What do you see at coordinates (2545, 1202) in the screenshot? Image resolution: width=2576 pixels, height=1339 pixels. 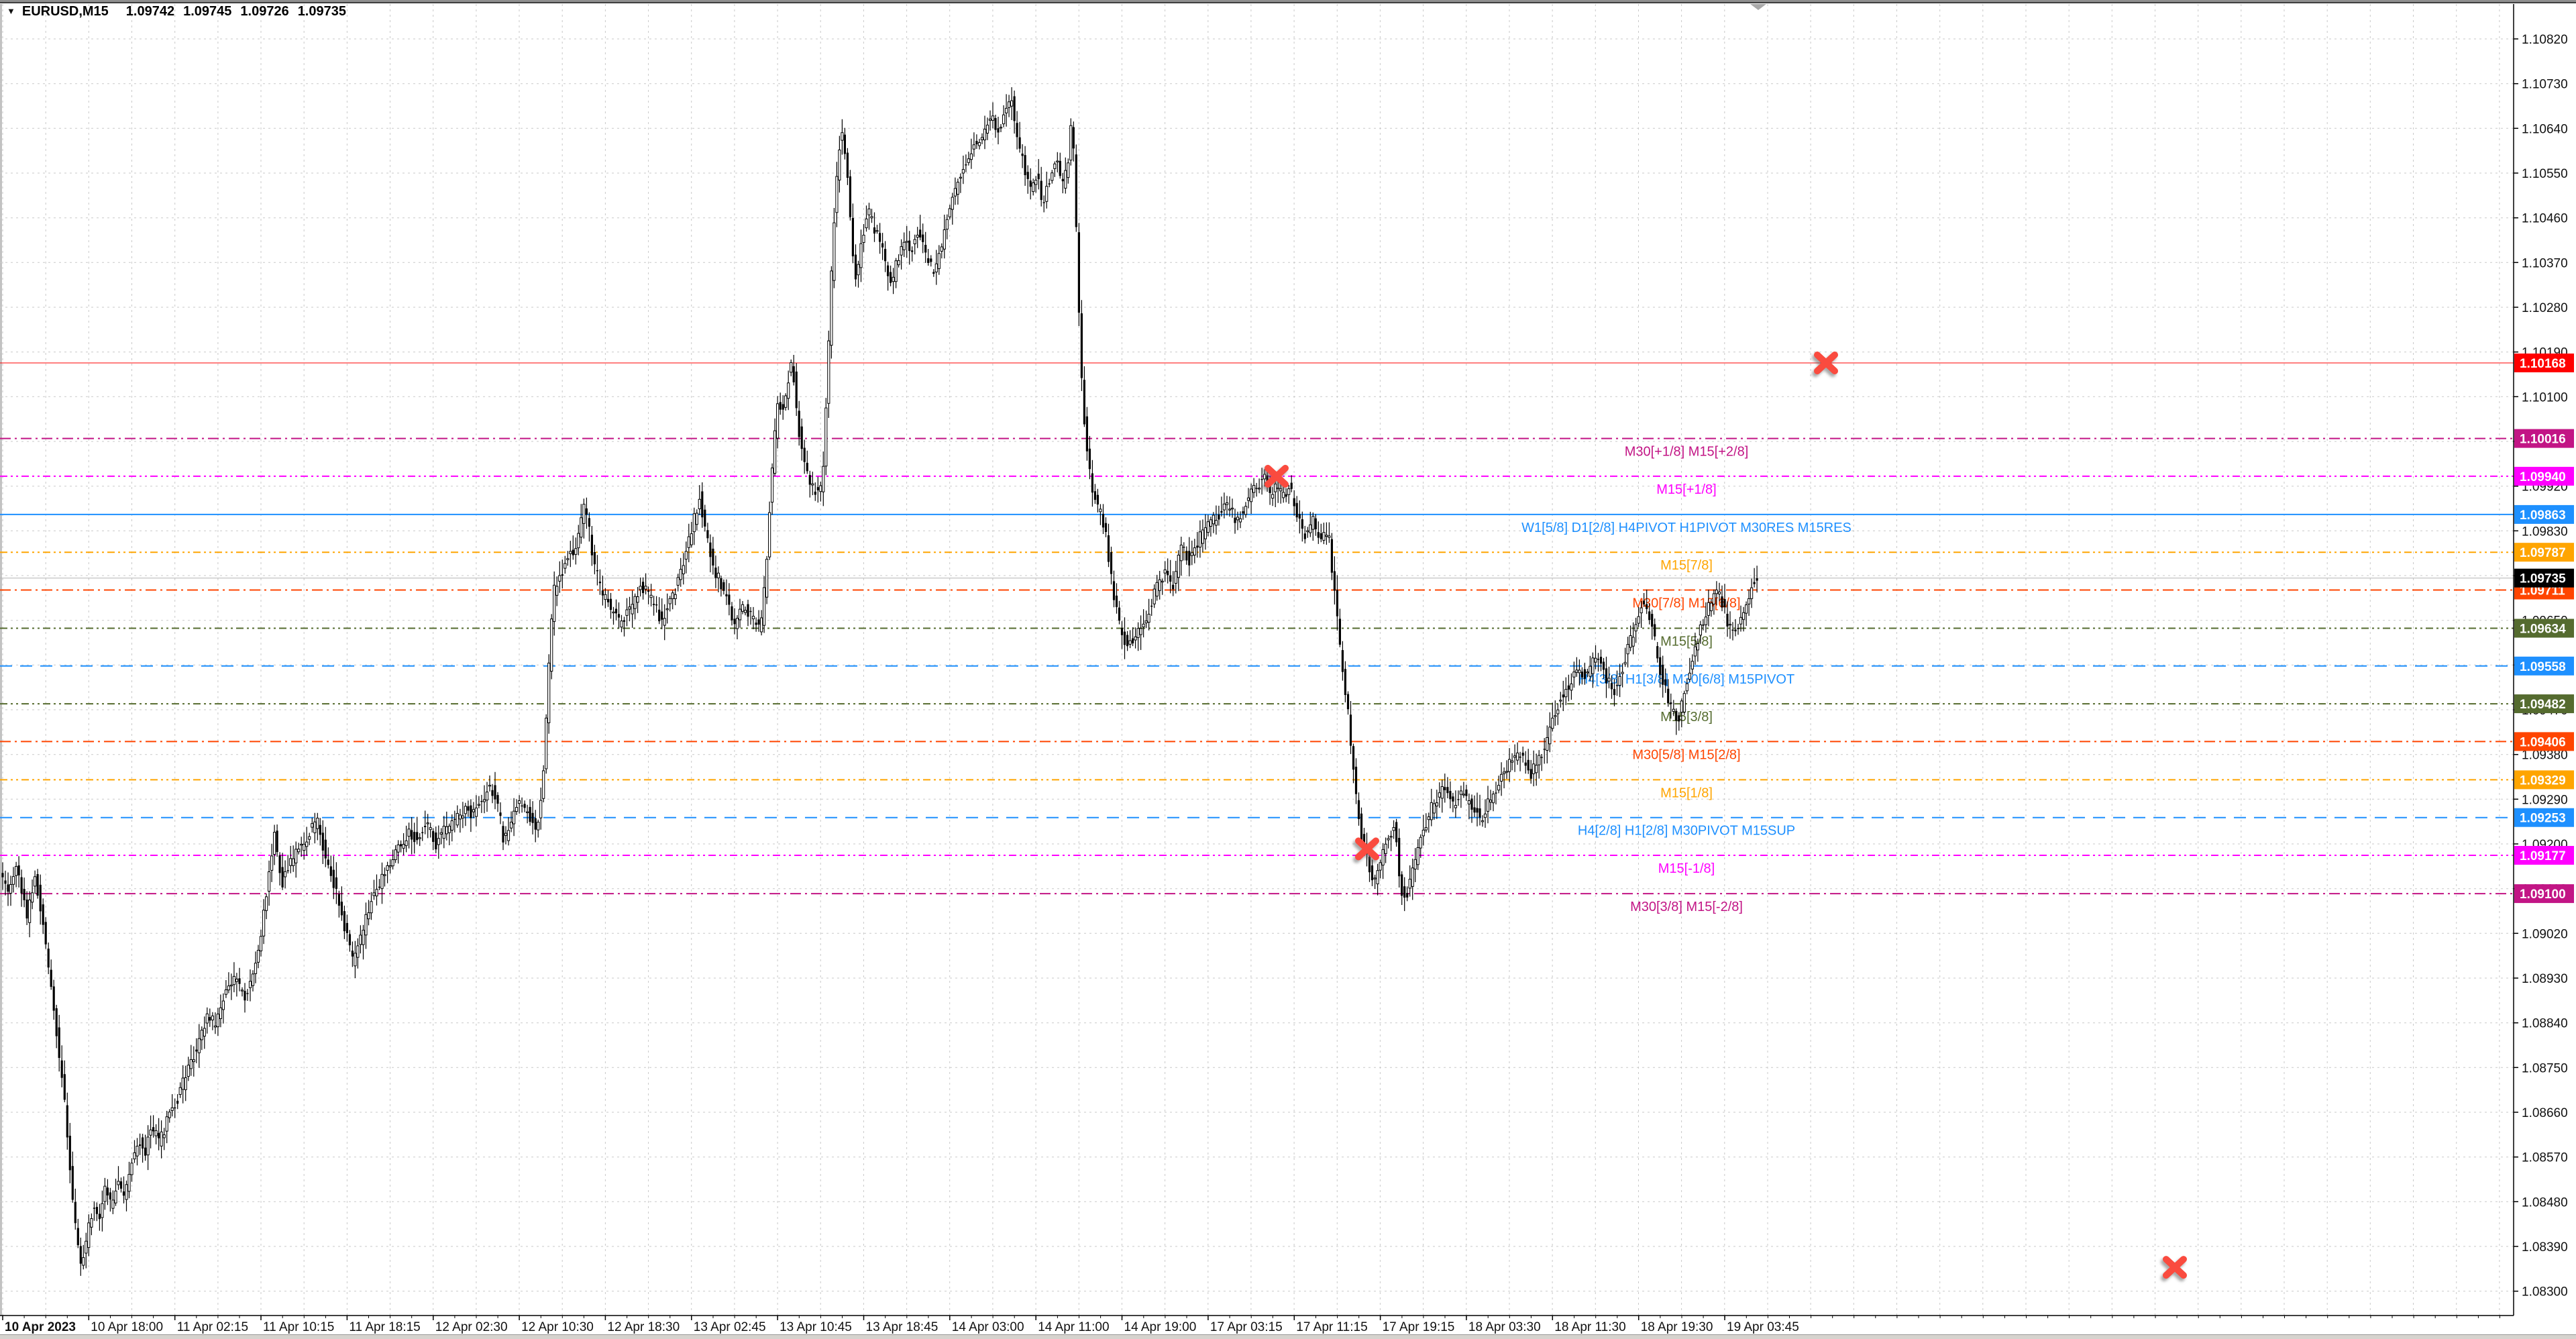 I see `price-axis-label: 1.08480` at bounding box center [2545, 1202].